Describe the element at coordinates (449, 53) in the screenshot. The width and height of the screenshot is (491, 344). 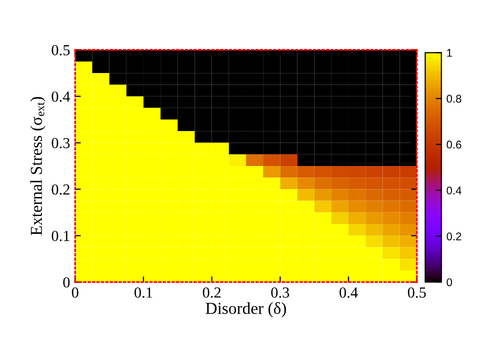
I see `color-bar-label: 1` at that location.